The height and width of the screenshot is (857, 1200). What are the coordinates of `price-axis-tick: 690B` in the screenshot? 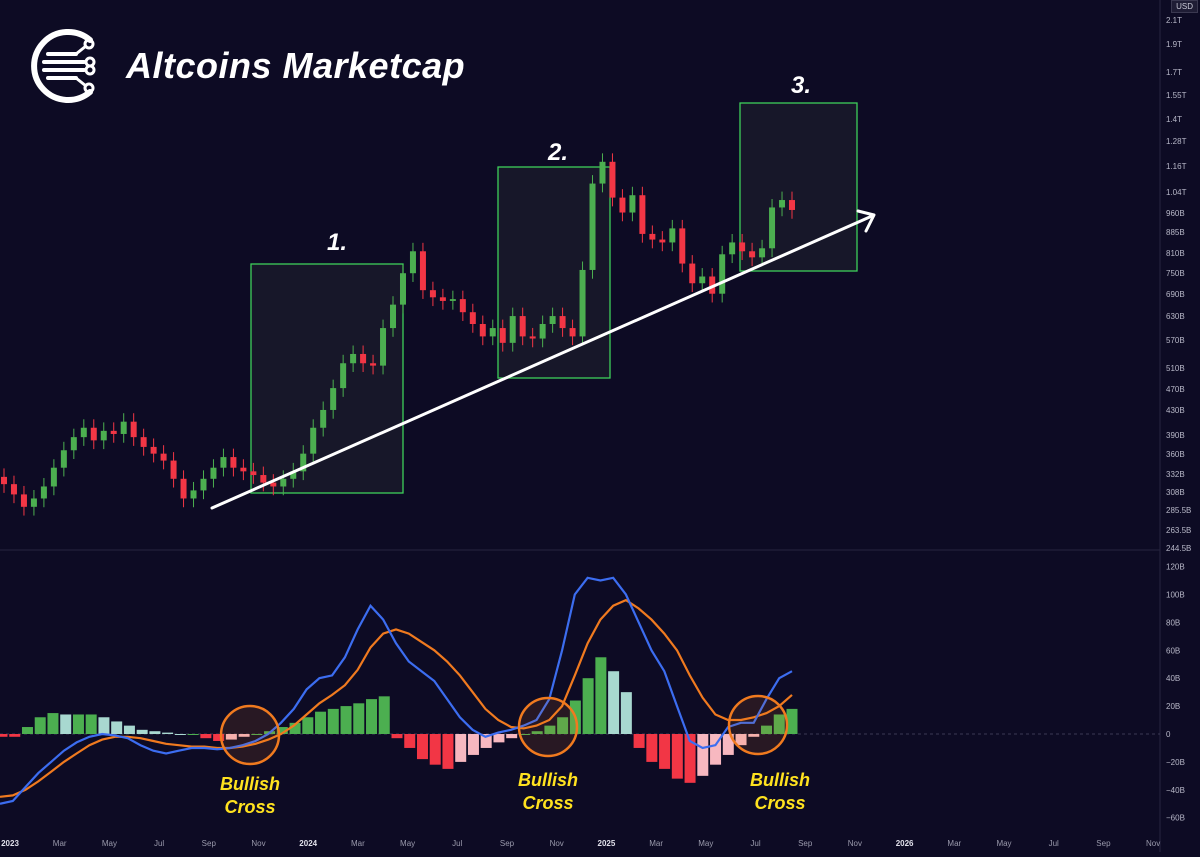 It's located at (1175, 294).